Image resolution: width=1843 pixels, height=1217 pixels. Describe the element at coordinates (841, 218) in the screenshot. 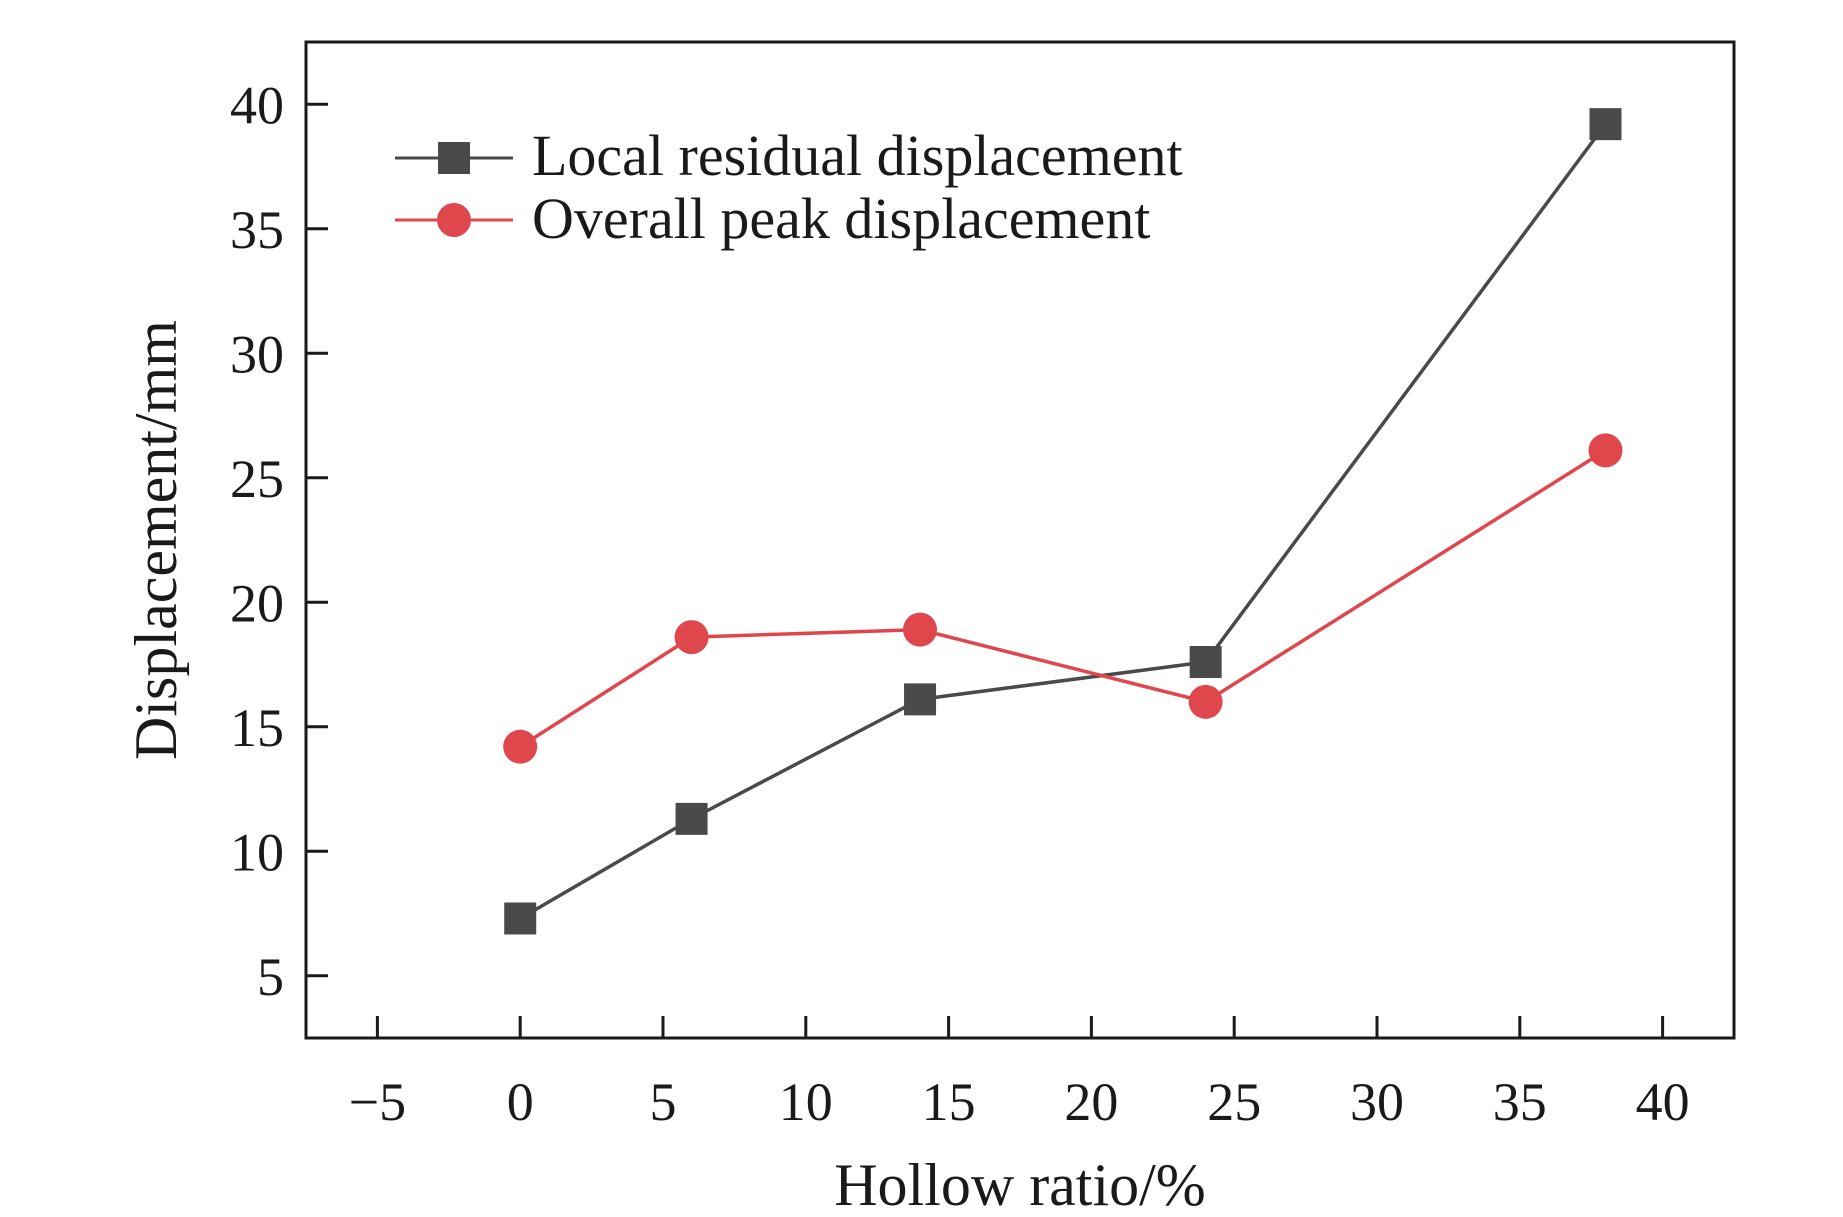

I see `legend-label-overall-peak: Overall peak displacement` at that location.